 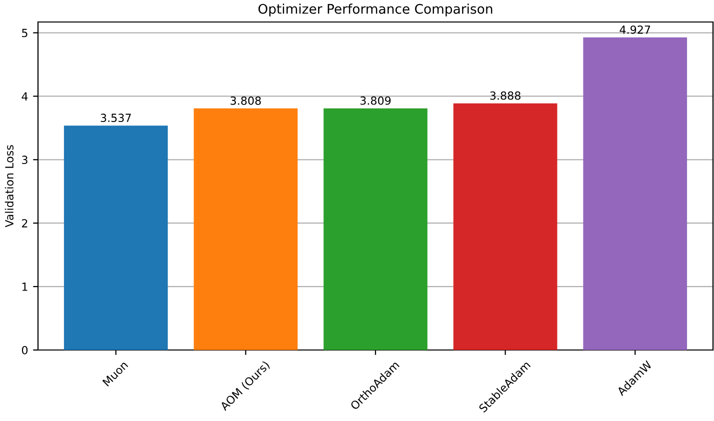 I want to click on data-label: 3.808, so click(x=245, y=100).